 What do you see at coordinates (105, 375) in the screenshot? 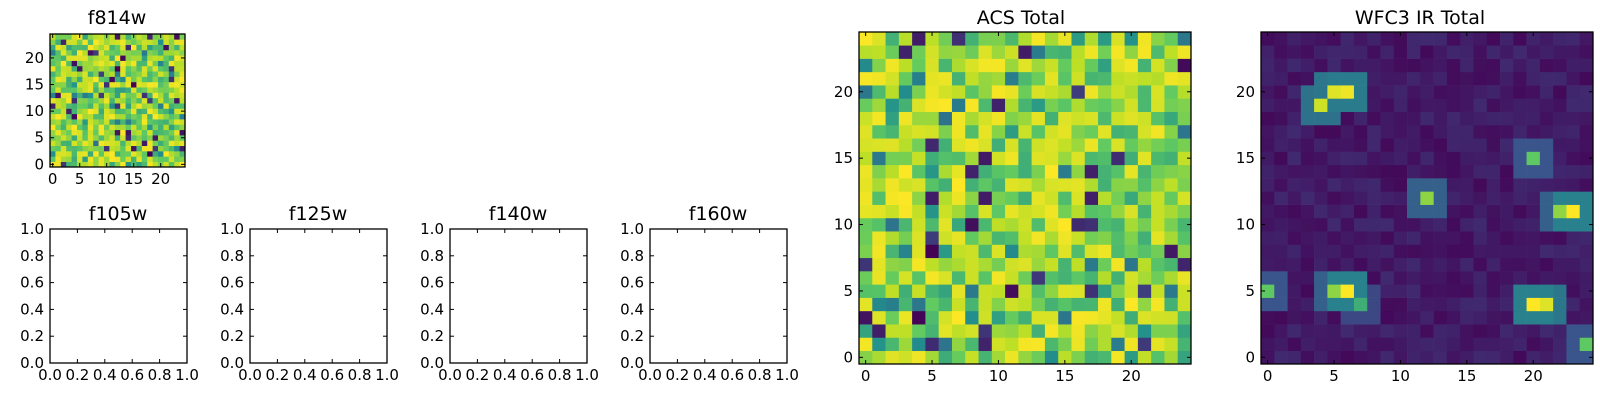
I see `x-tick-label: 0.4` at bounding box center [105, 375].